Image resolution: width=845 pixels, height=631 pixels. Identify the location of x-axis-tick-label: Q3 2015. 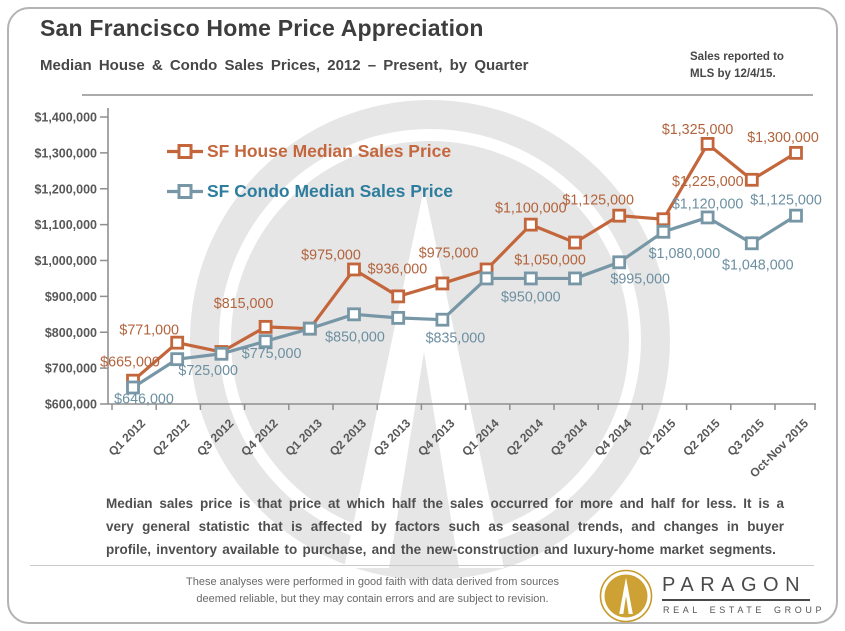
(745, 437).